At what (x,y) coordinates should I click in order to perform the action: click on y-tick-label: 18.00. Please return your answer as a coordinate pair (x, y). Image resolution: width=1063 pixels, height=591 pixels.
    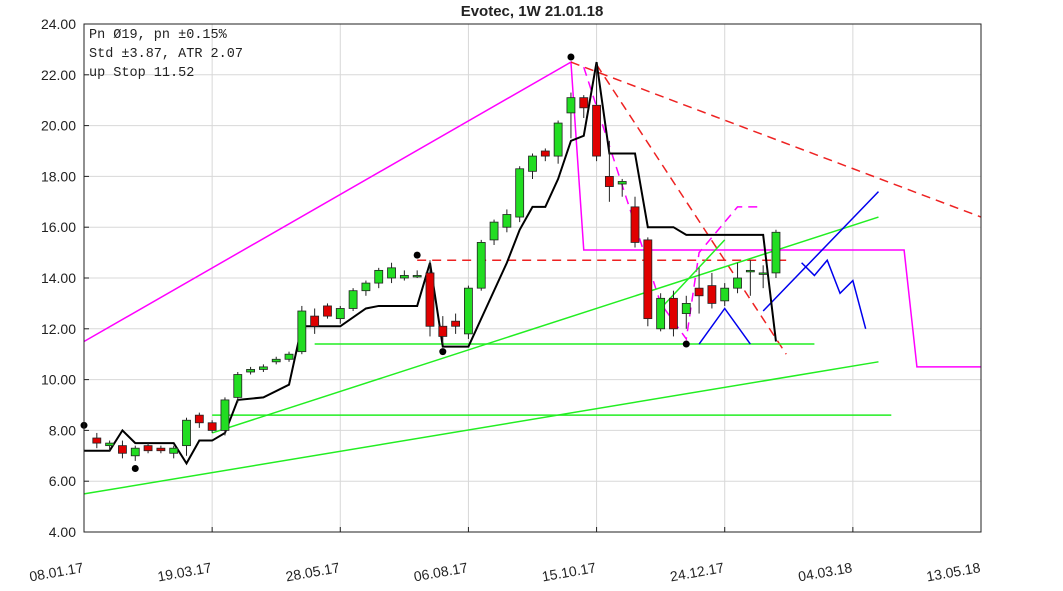
    Looking at the image, I should click on (58, 176).